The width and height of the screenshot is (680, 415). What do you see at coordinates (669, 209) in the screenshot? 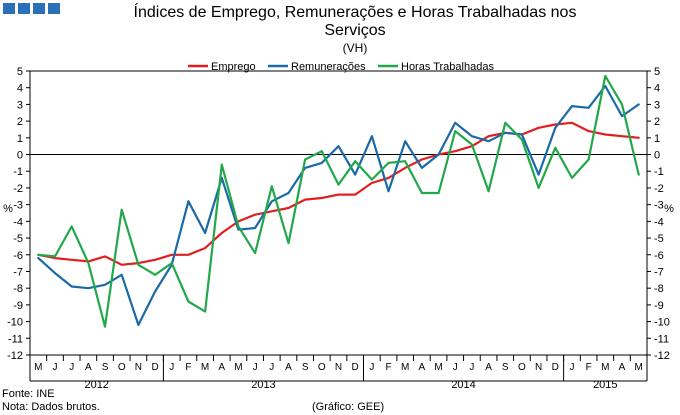
I see `y-axis-label-right: %` at bounding box center [669, 209].